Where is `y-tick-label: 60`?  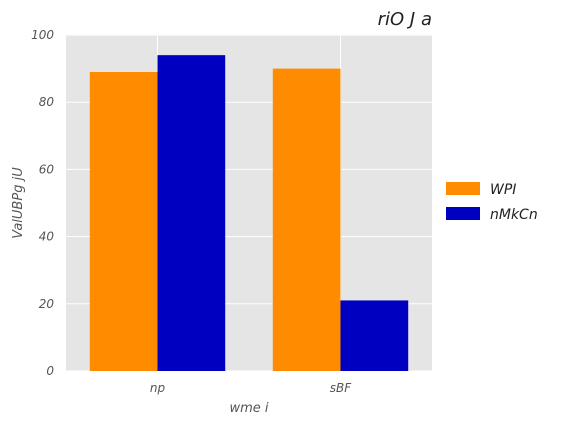
y-tick-label: 60 is located at coordinates (47, 169).